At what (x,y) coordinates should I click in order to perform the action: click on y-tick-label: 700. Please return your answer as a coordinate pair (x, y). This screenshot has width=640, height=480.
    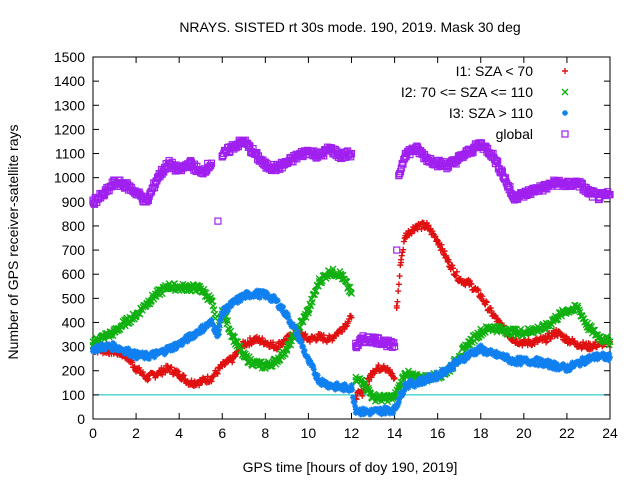
    Looking at the image, I should click on (74, 250).